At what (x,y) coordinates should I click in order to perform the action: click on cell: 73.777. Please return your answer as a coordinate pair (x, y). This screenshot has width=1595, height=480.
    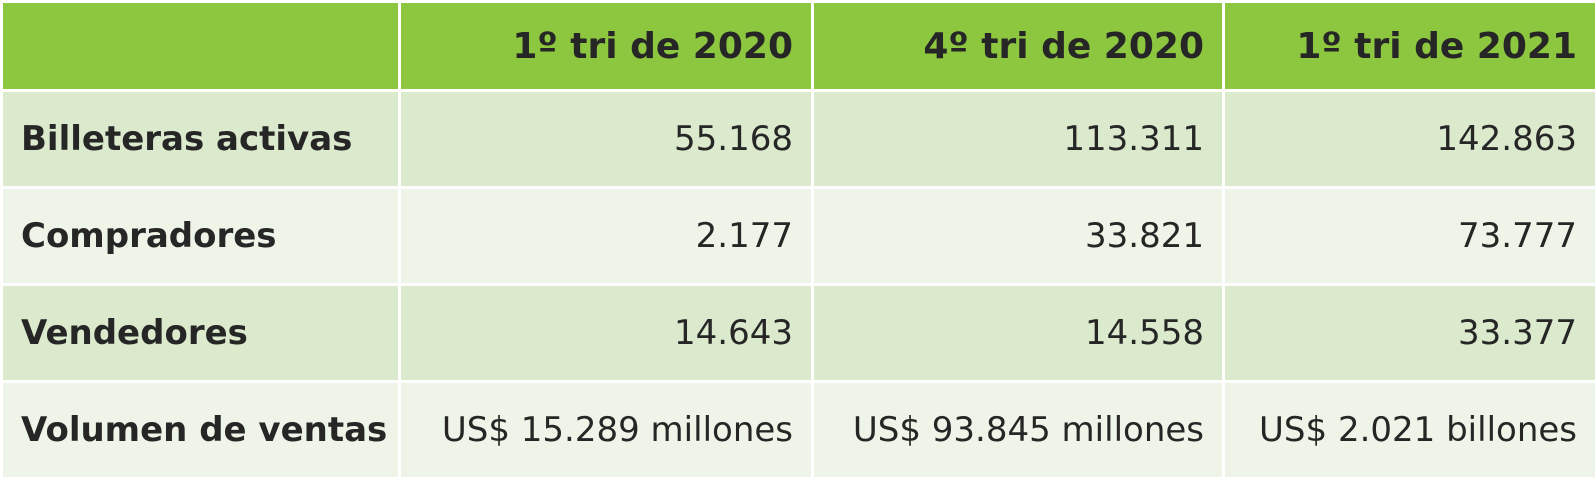
    Looking at the image, I should click on (1408, 236).